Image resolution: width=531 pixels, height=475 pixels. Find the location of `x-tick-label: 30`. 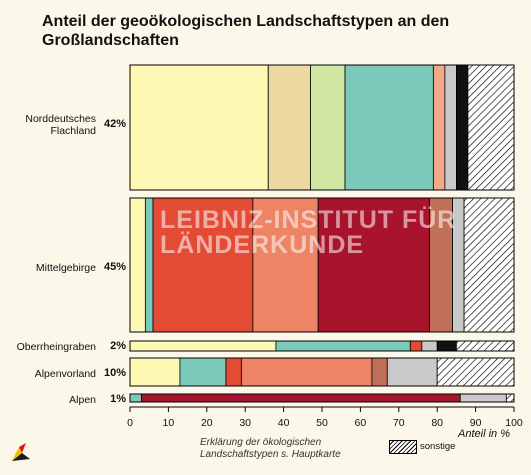

x-tick-label: 30 is located at coordinates (245, 423).